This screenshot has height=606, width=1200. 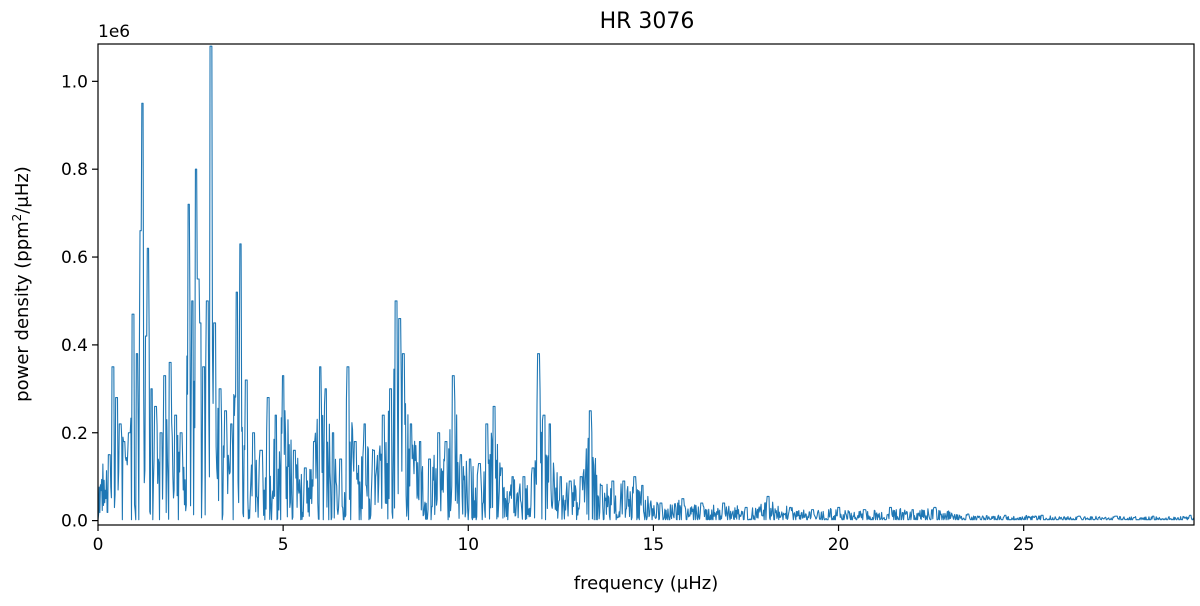 I want to click on y-axis-label-superscript: 2, so click(x=17, y=218).